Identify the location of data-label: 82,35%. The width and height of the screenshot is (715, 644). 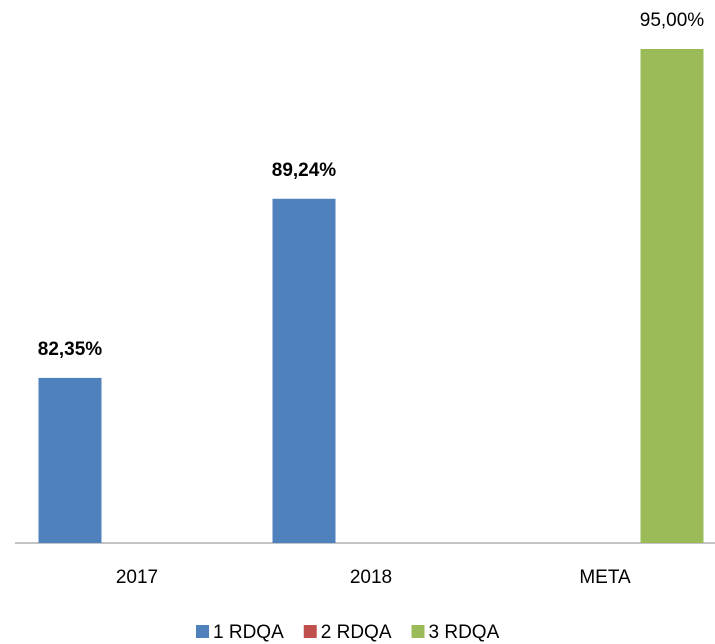
(70, 349).